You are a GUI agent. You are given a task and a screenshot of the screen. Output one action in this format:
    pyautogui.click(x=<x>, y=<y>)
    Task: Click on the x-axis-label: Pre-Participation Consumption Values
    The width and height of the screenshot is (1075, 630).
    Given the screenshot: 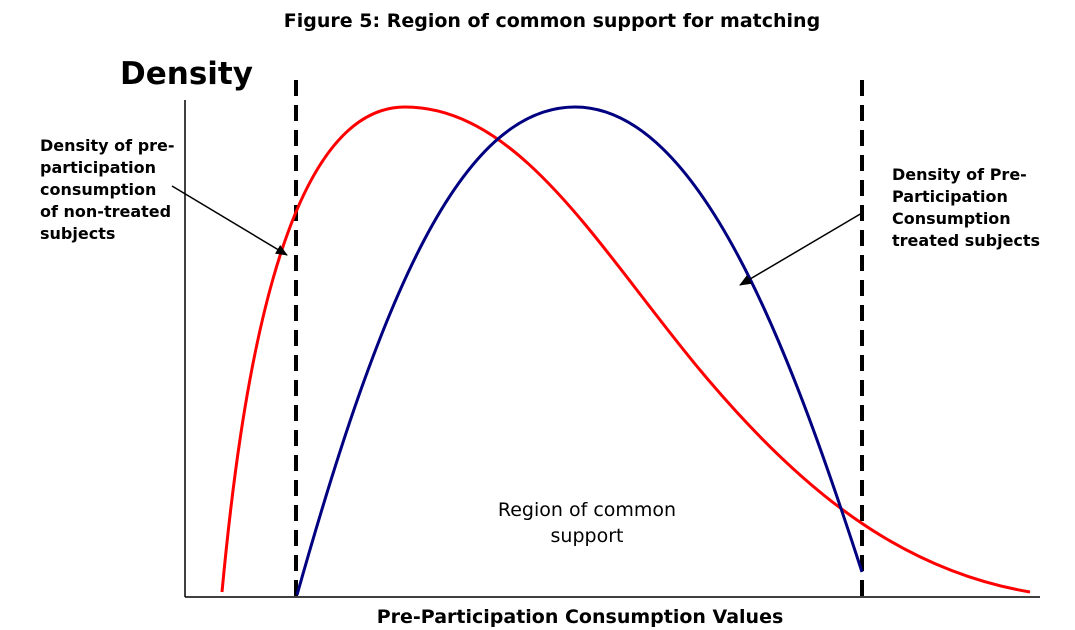 What is the action you would take?
    pyautogui.click(x=580, y=617)
    